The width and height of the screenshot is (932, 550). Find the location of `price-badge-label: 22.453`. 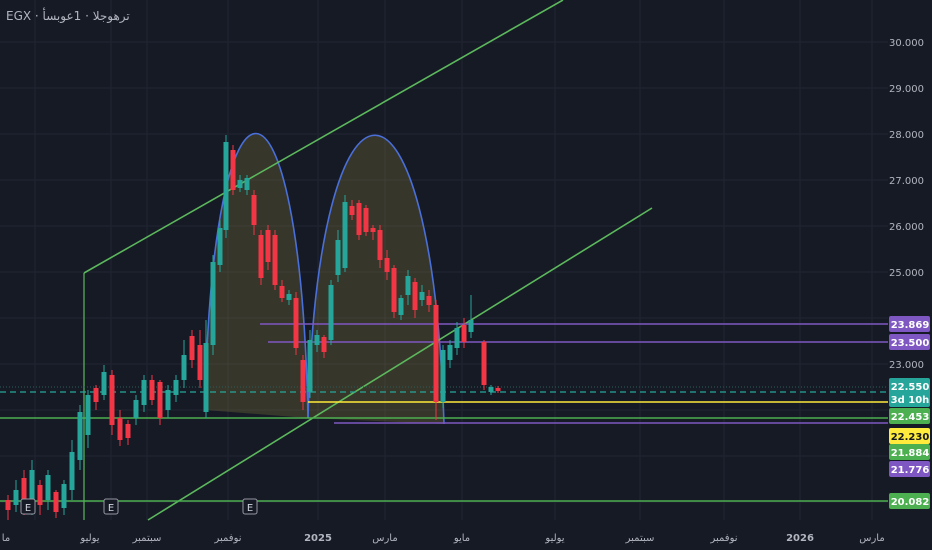

price-badge-label: 22.453 is located at coordinates (910, 417).